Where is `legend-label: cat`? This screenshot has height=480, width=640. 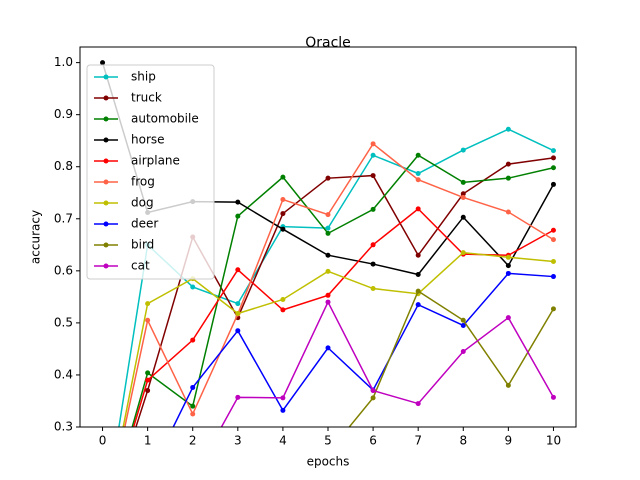 legend-label: cat is located at coordinates (140, 266).